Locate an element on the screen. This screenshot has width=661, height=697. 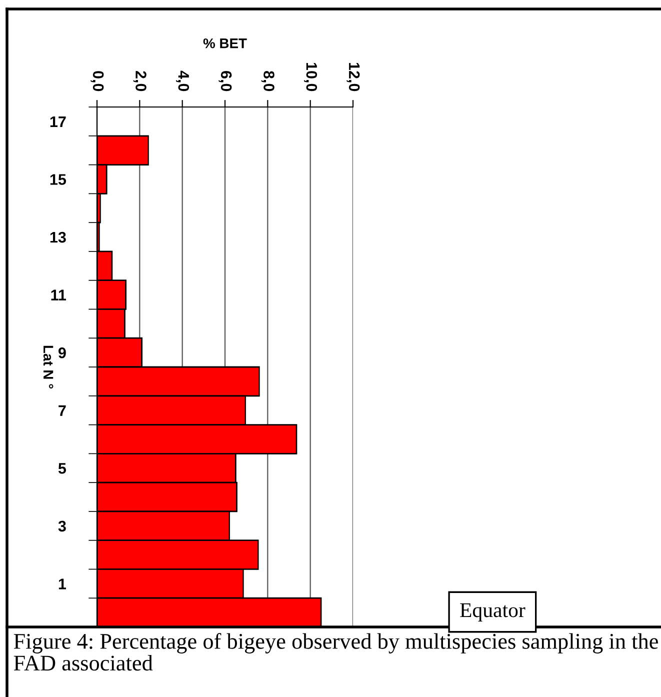
y-tick-label: 5 is located at coordinates (62, 468).